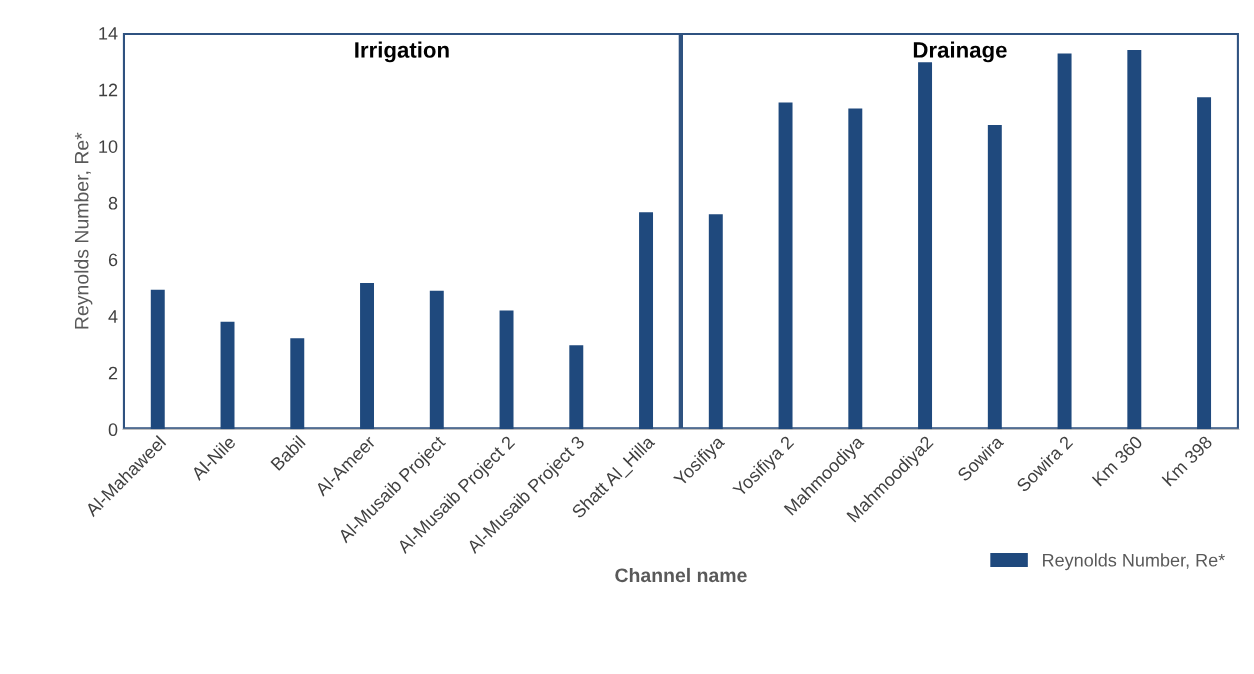 The image size is (1254, 674). I want to click on x-axis-title: Channel name, so click(681, 575).